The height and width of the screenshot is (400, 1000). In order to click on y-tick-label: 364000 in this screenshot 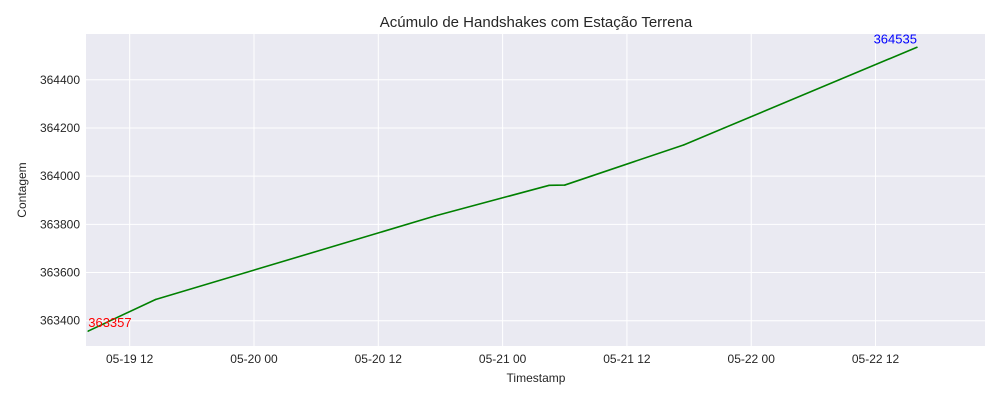, I will do `click(60, 176)`.